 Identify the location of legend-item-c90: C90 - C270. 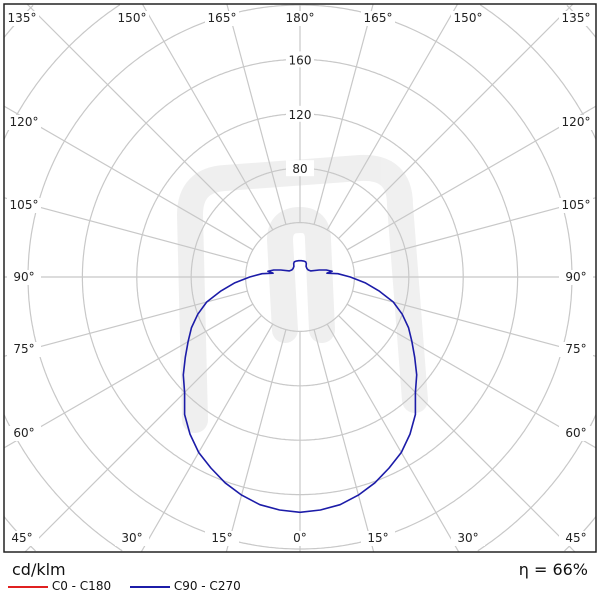
(185, 586).